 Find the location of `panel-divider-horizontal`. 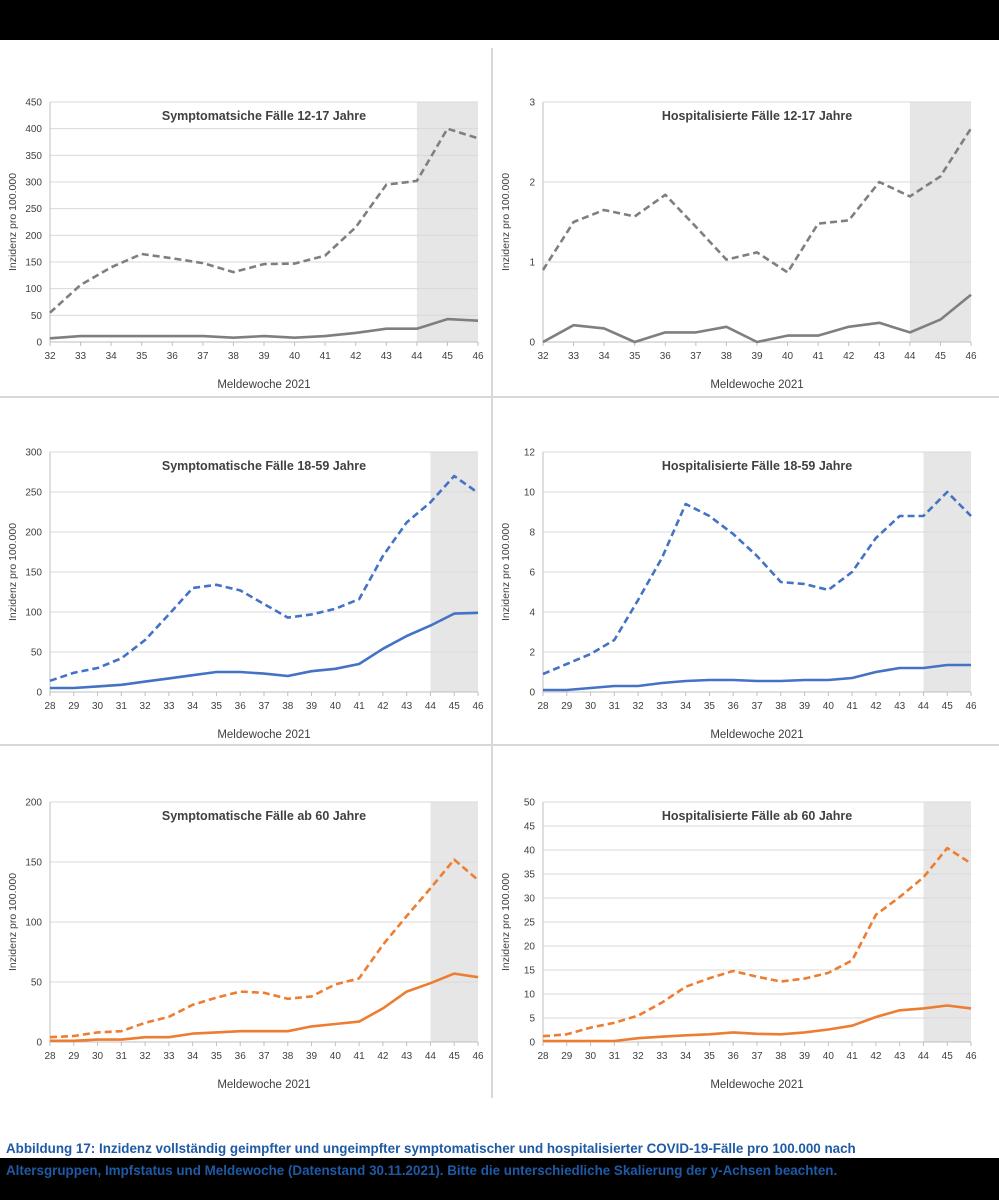

panel-divider-horizontal is located at coordinates (499, 745).